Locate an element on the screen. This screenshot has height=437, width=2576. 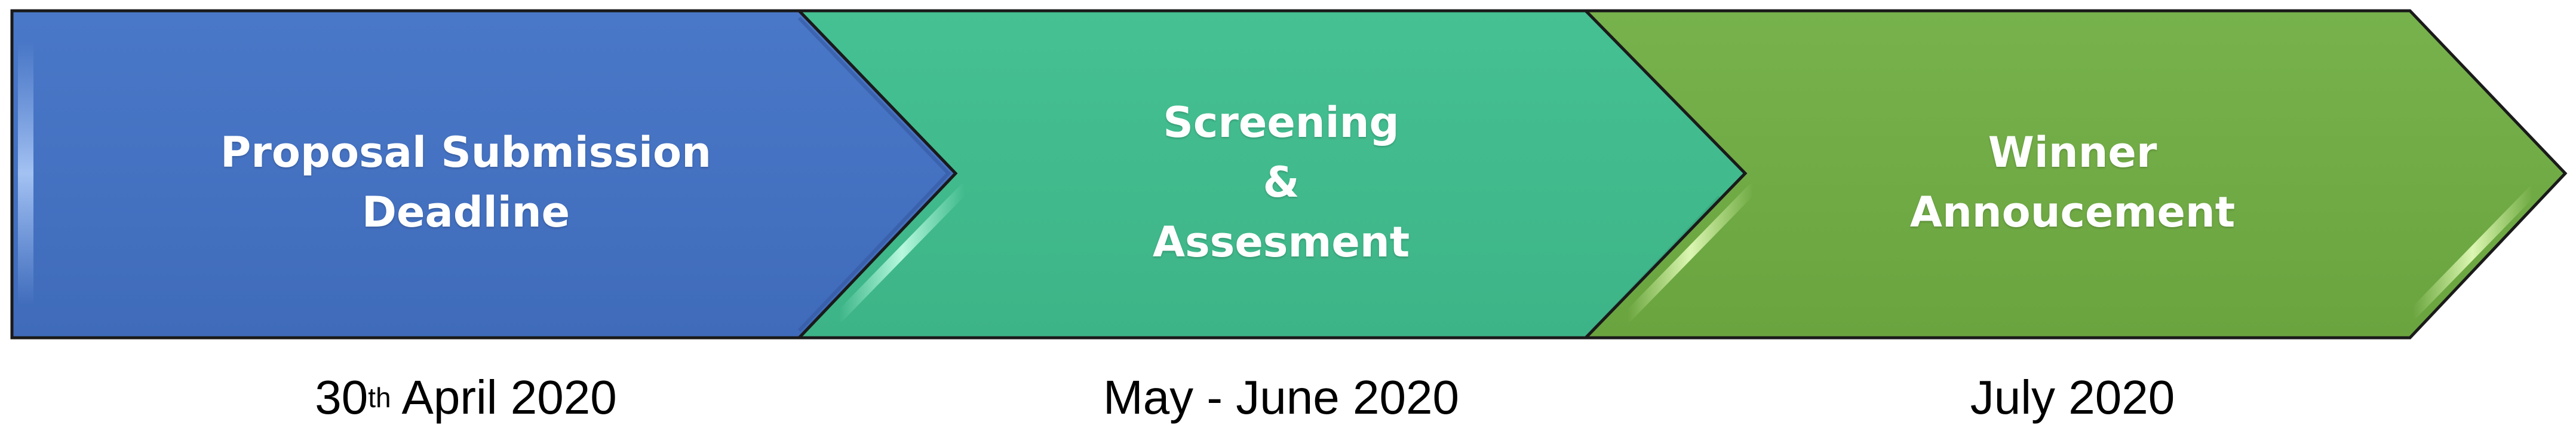
stage-2-title-line-3: Assesment is located at coordinates (1281, 242).